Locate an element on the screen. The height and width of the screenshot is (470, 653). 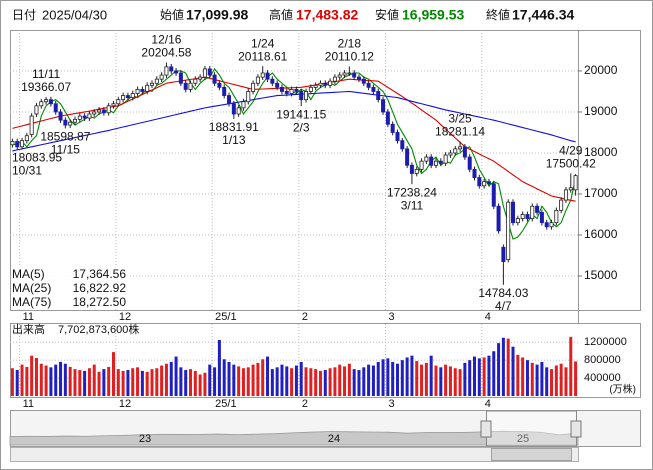
annotation-date: 4/7 is located at coordinates (503, 306).